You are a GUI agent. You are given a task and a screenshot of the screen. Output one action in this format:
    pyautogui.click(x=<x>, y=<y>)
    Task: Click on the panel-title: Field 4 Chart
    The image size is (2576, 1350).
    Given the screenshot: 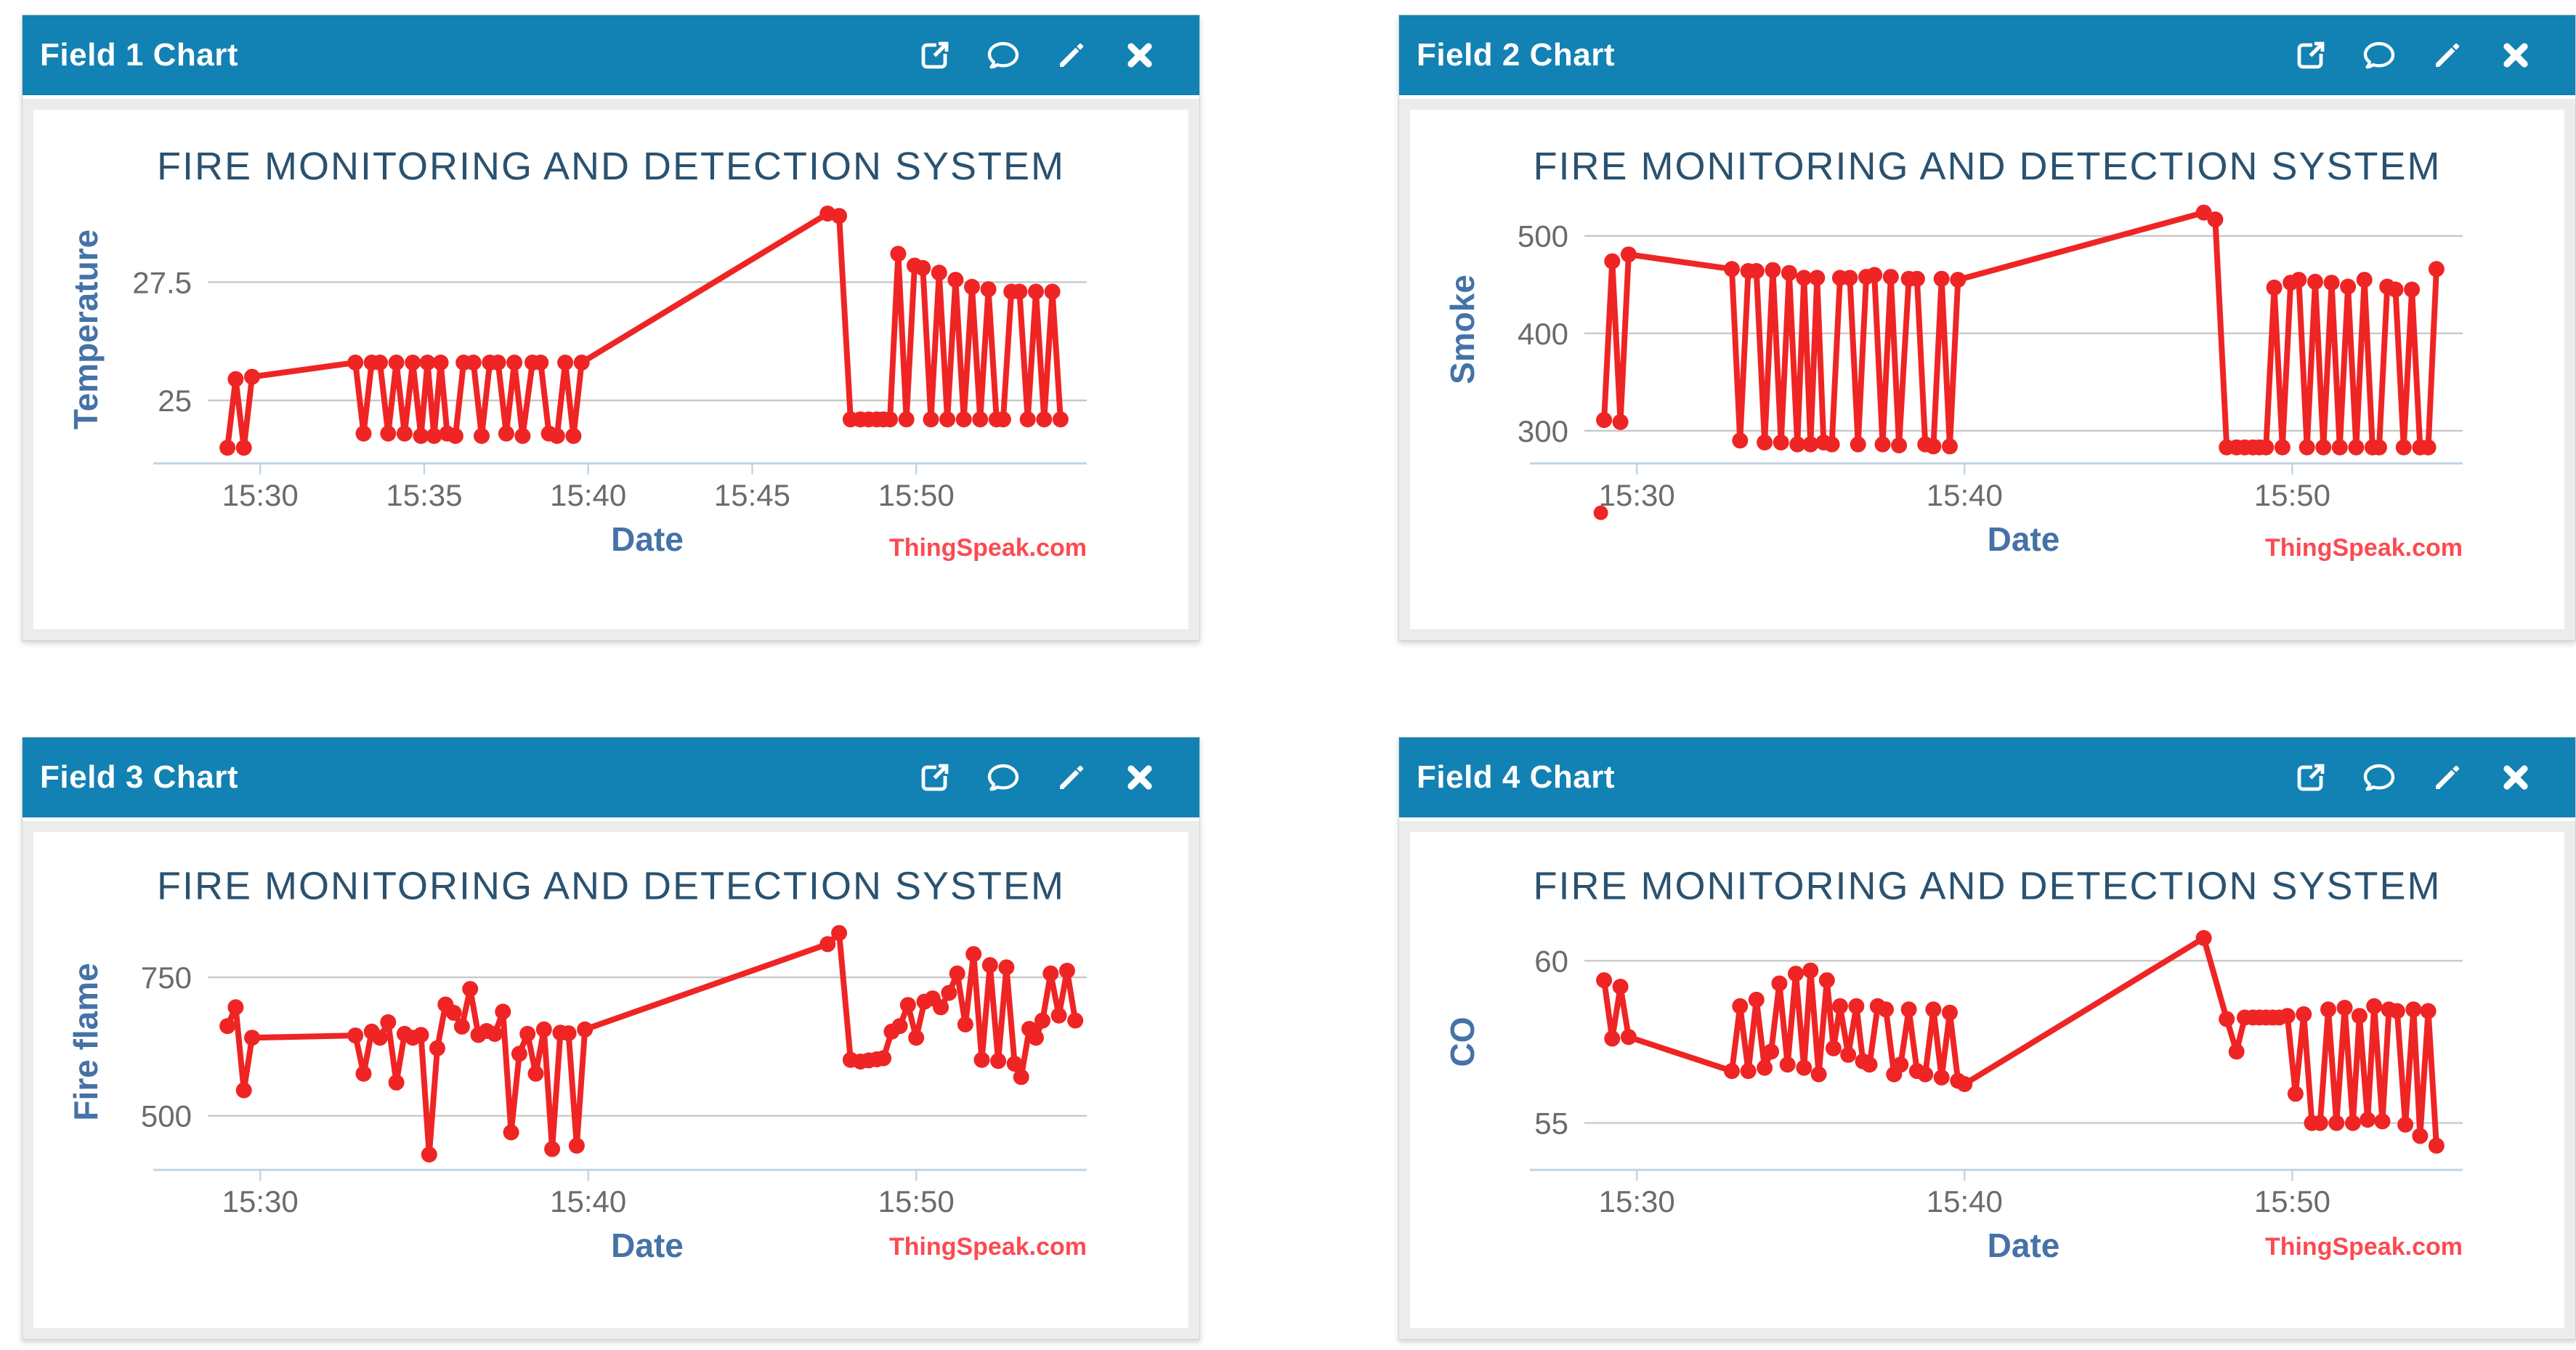 What is the action you would take?
    pyautogui.click(x=1516, y=777)
    